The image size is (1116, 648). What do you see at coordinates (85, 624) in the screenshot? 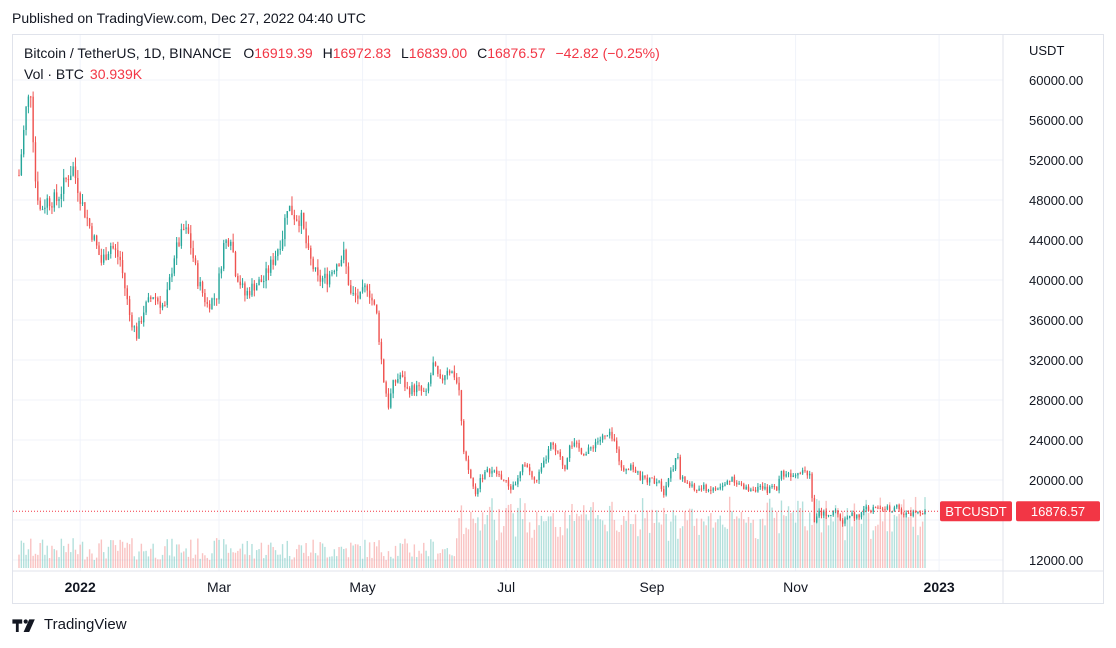
I see `brand-name: TradingView` at bounding box center [85, 624].